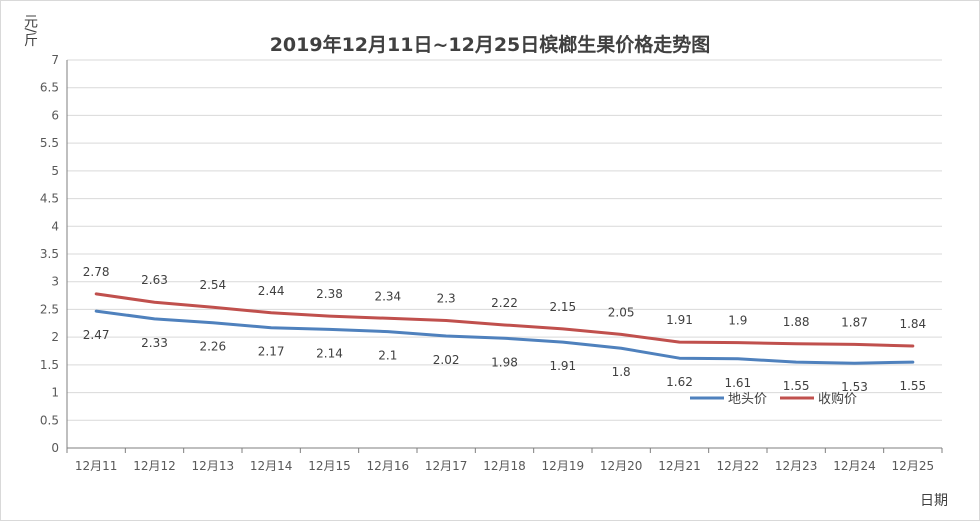 Image resolution: width=980 pixels, height=521 pixels. Describe the element at coordinates (49, 143) in the screenshot. I see `y-tick-label: 5.5` at that location.